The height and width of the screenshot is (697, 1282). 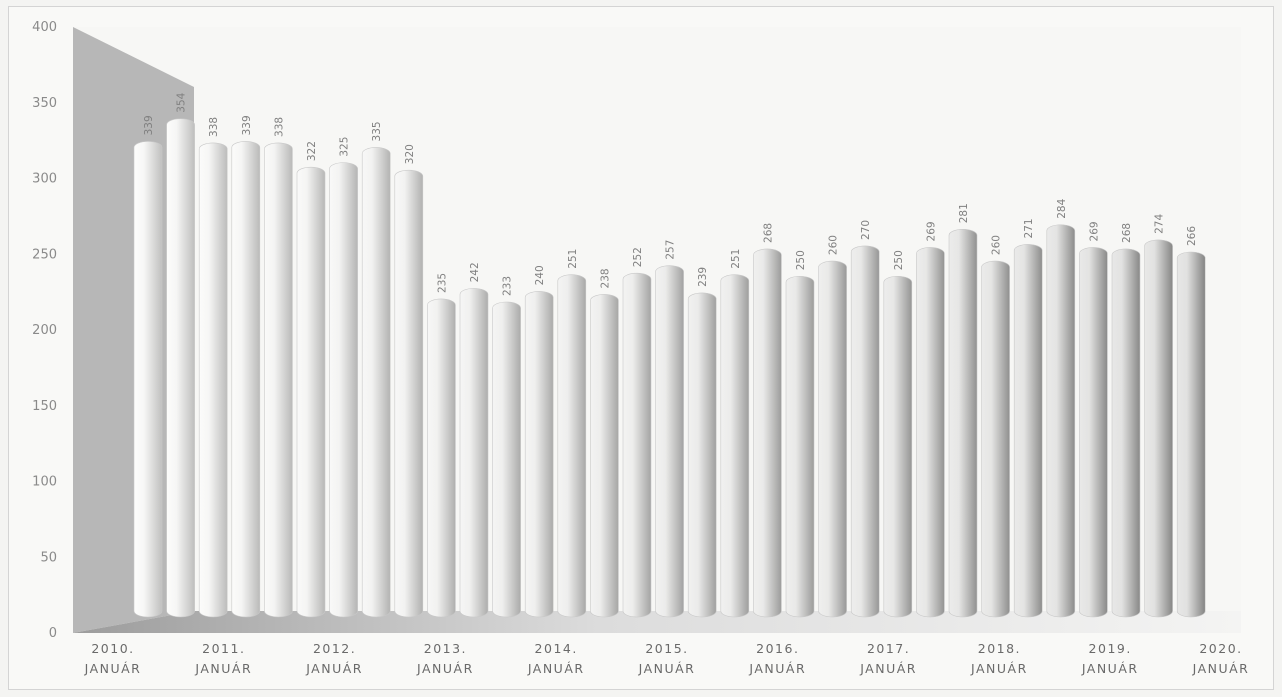 I want to click on x-year-label: 2012., so click(x=334, y=648).